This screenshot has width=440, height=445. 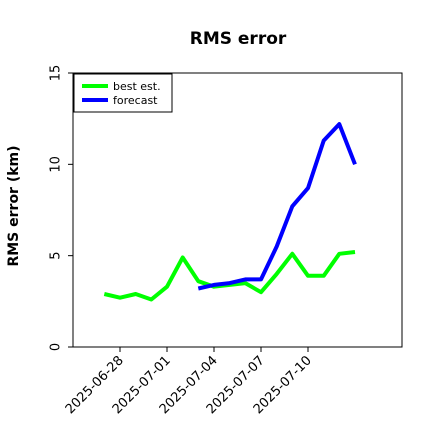 What do you see at coordinates (56, 164) in the screenshot?
I see `y-tick-label: 10` at bounding box center [56, 164].